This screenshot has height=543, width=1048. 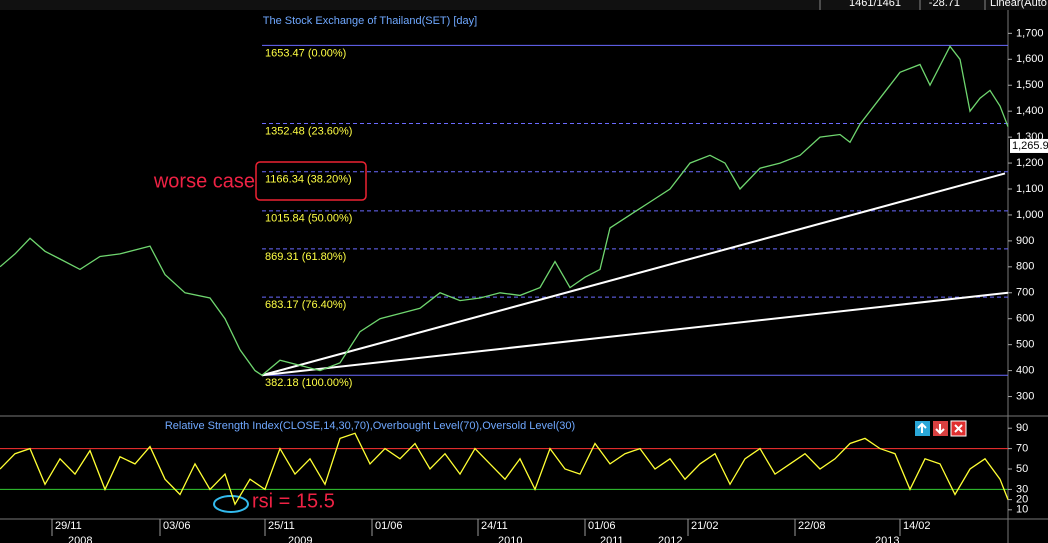 I want to click on year-label: 2012, so click(x=670, y=539).